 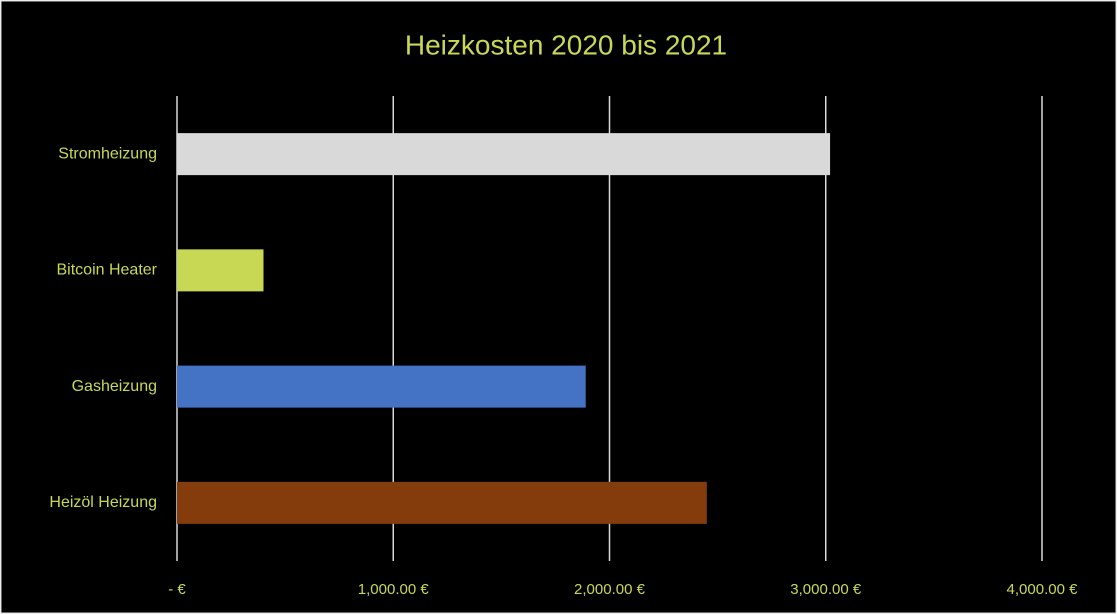 What do you see at coordinates (103, 502) in the screenshot?
I see `y-tick-label: Heizöl Heizung` at bounding box center [103, 502].